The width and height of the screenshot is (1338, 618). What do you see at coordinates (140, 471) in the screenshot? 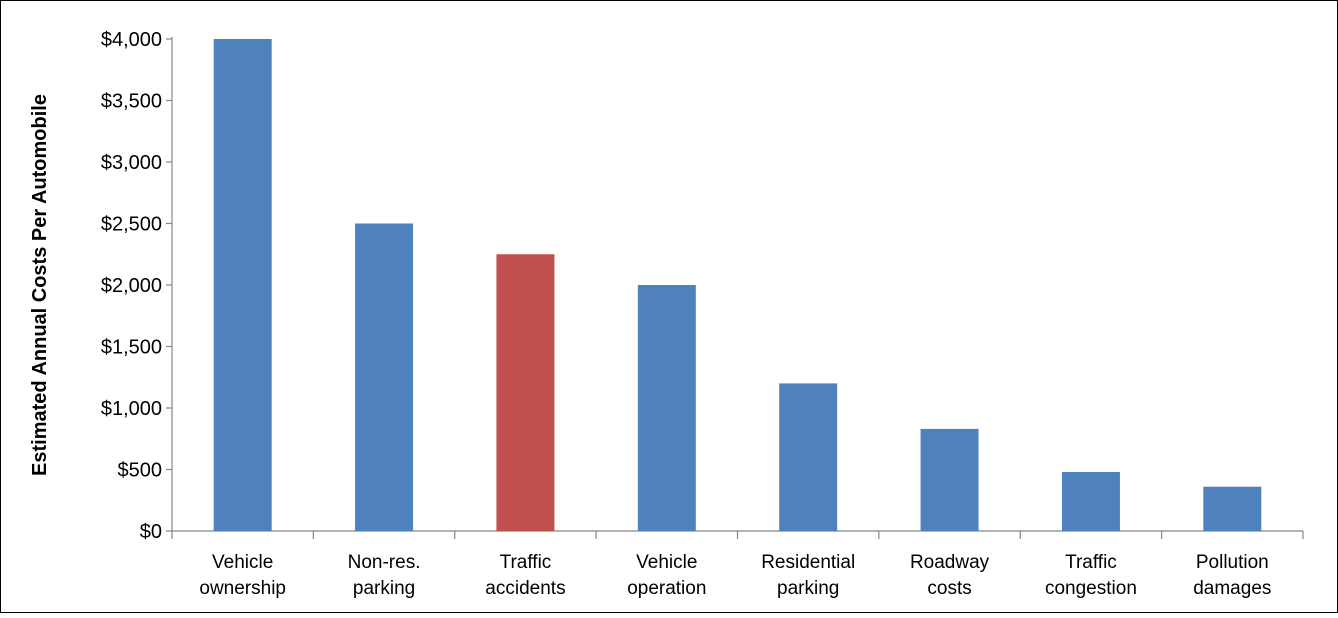
I see `y-tick-label: $500` at bounding box center [140, 471].